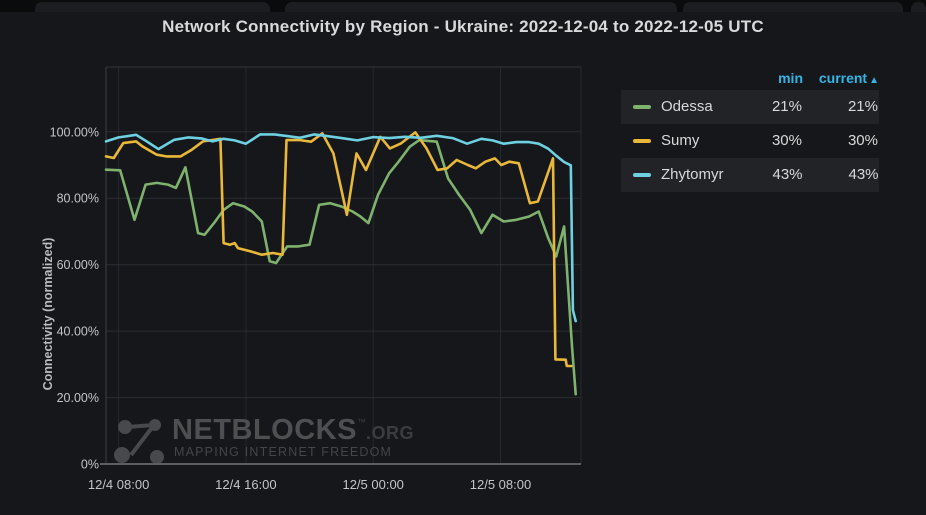 This screenshot has height=515, width=926. I want to click on sumy-swatch-icon, so click(642, 141).